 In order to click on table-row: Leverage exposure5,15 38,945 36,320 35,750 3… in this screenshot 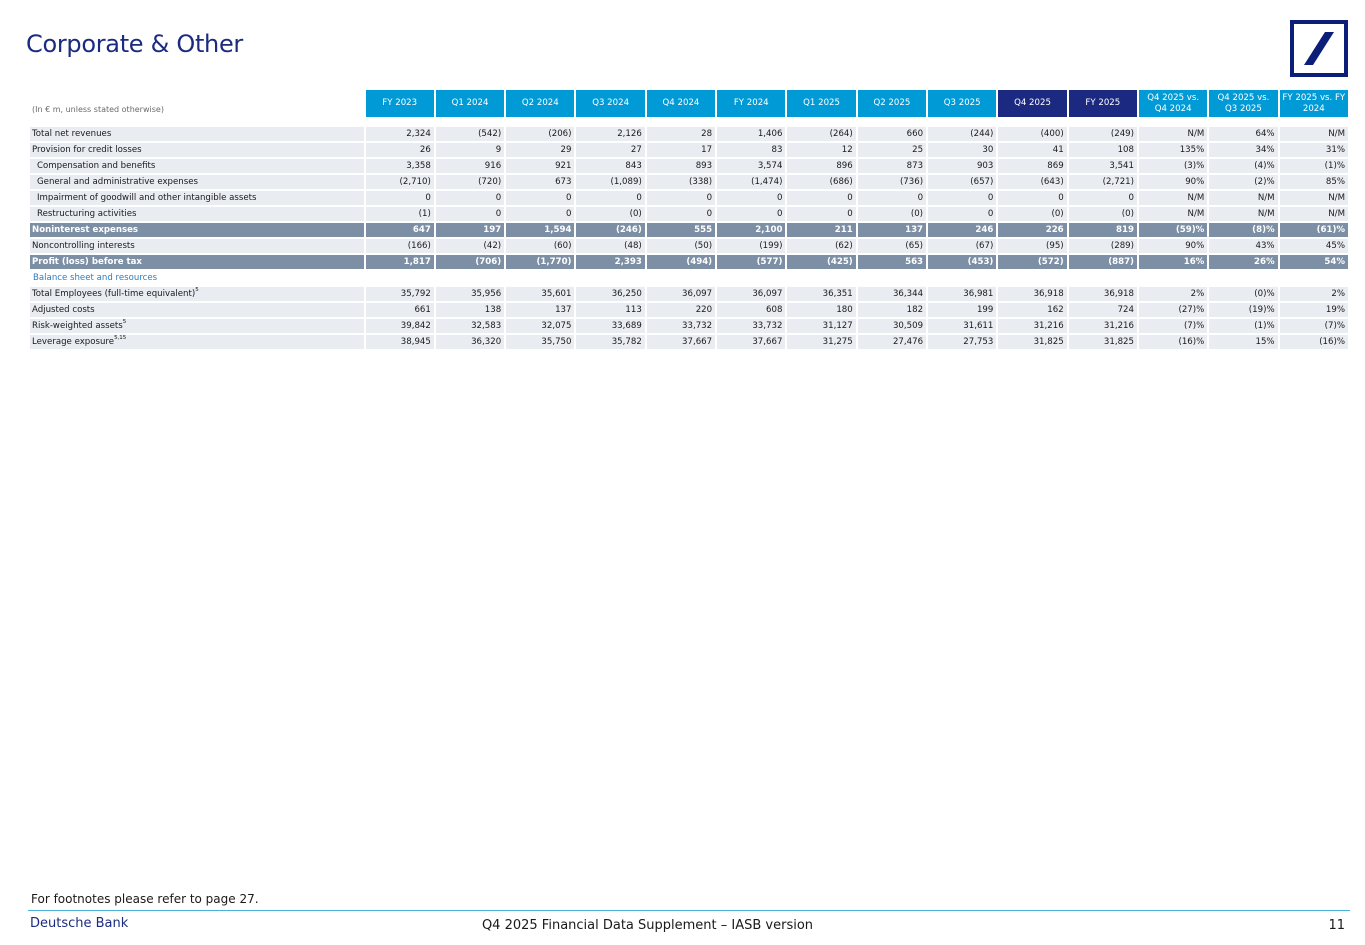, I will do `click(689, 342)`.